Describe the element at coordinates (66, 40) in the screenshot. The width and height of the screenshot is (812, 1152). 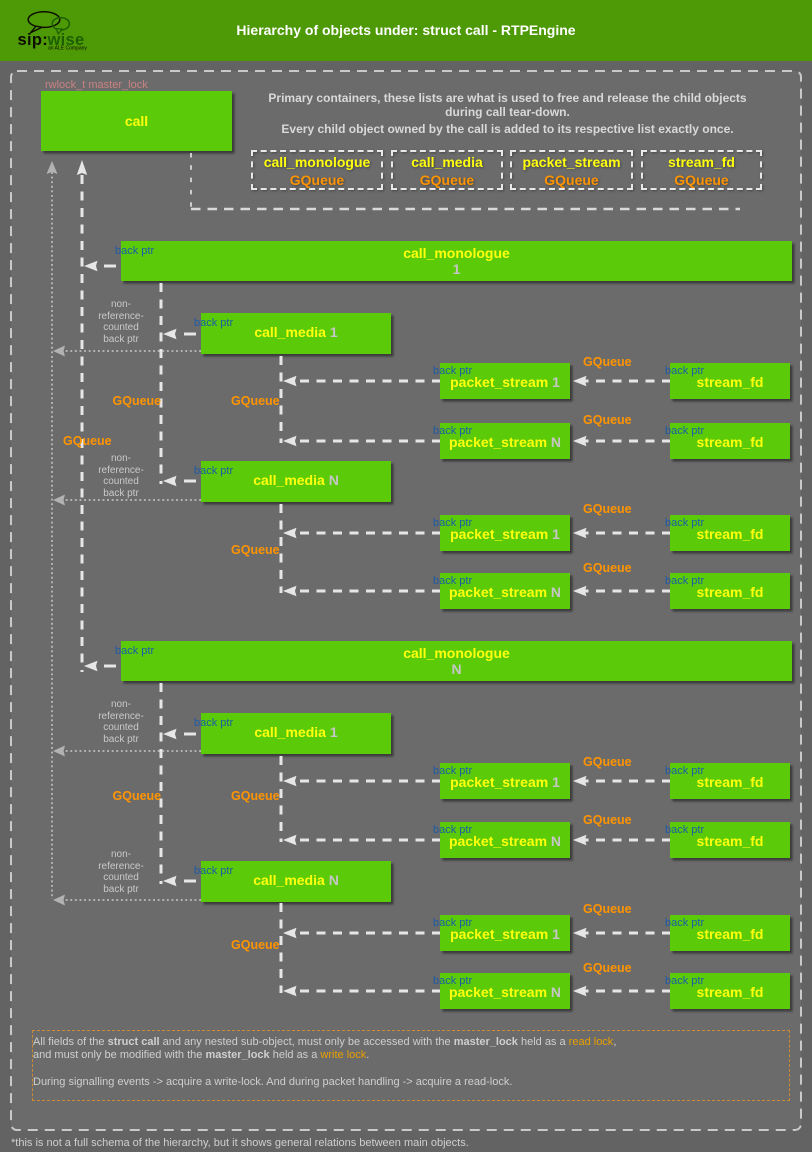
I see `svg-text: wise` at that location.